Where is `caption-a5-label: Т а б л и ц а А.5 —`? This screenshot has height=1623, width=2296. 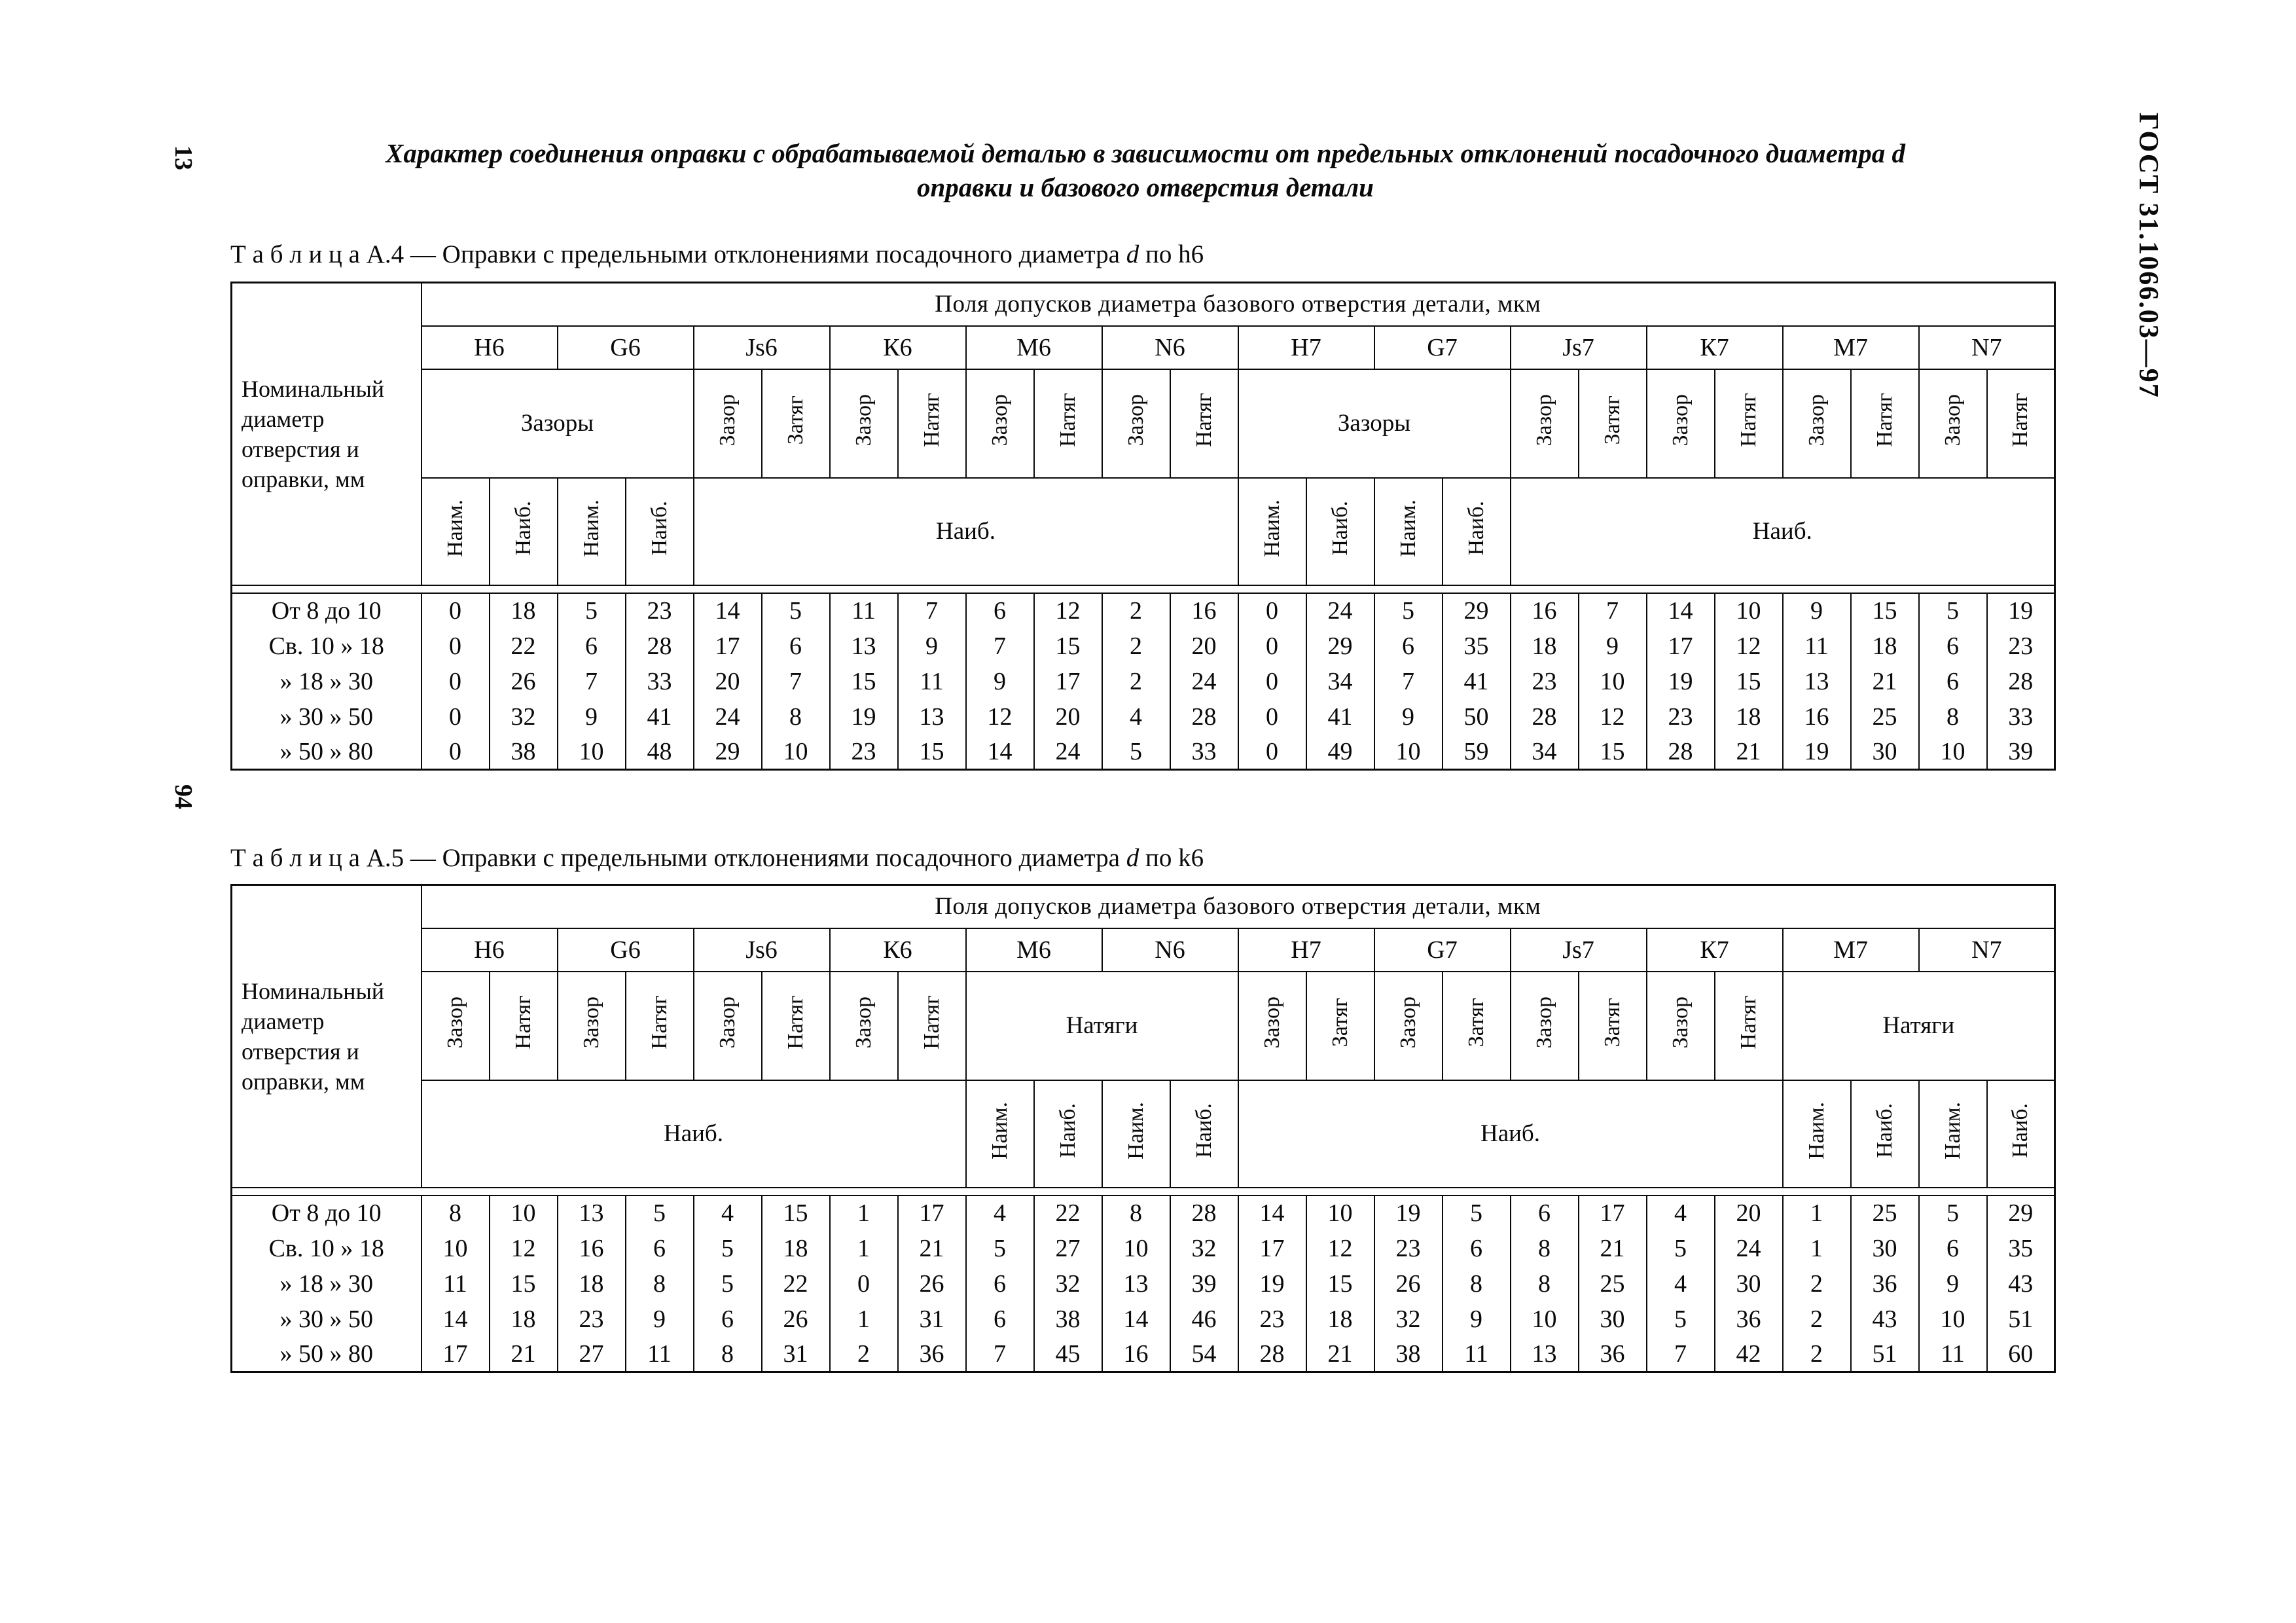 caption-a5-label: Т а б л и ц а А.5 — is located at coordinates (336, 858).